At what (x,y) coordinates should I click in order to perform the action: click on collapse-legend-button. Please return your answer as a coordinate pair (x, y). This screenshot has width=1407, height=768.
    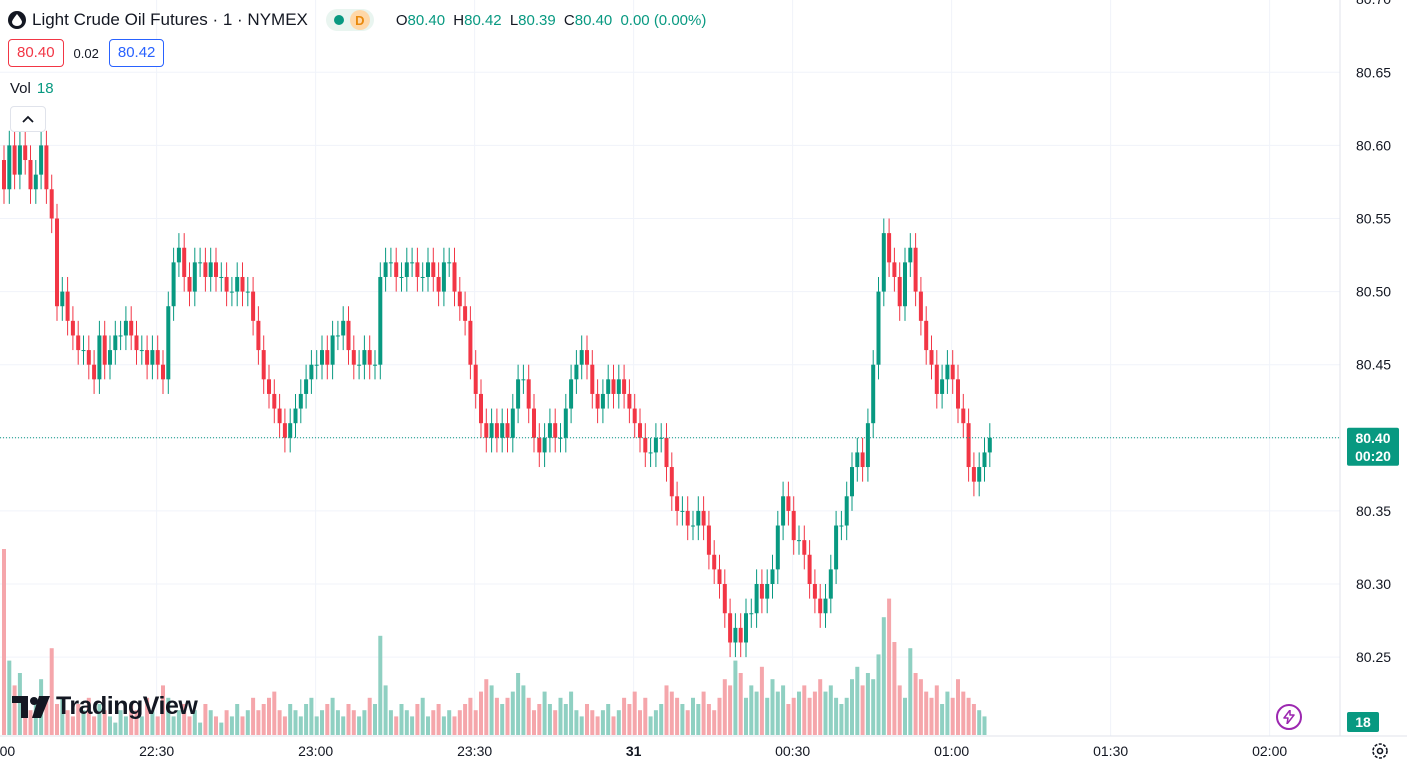
    Looking at the image, I should click on (28, 119).